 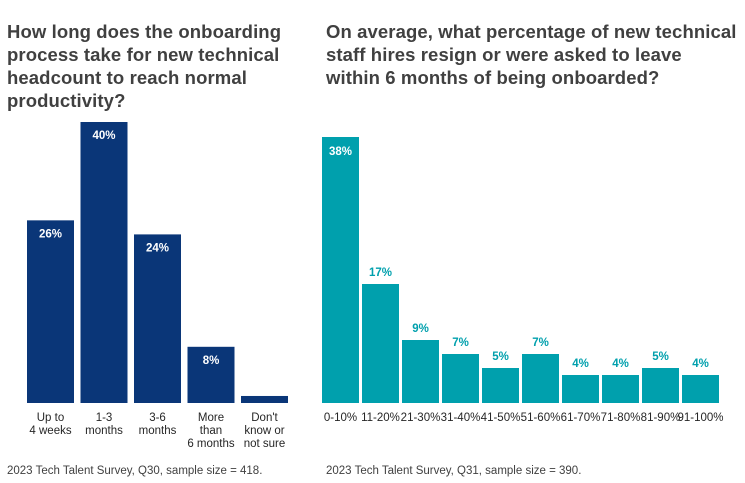 What do you see at coordinates (661, 418) in the screenshot?
I see `right-tick-label-8: 81-90%` at bounding box center [661, 418].